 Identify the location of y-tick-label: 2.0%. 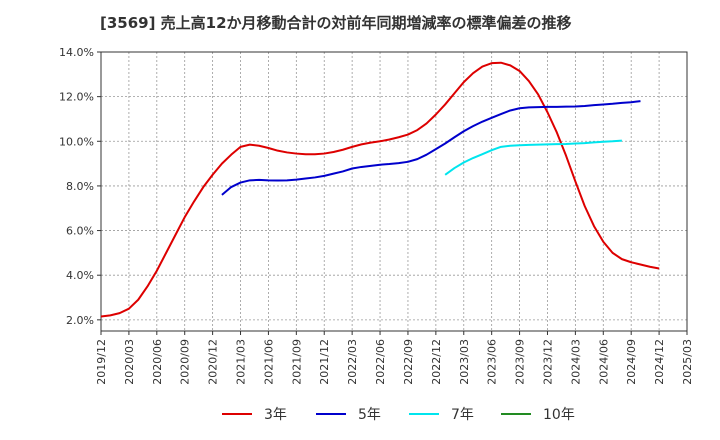
(80, 320).